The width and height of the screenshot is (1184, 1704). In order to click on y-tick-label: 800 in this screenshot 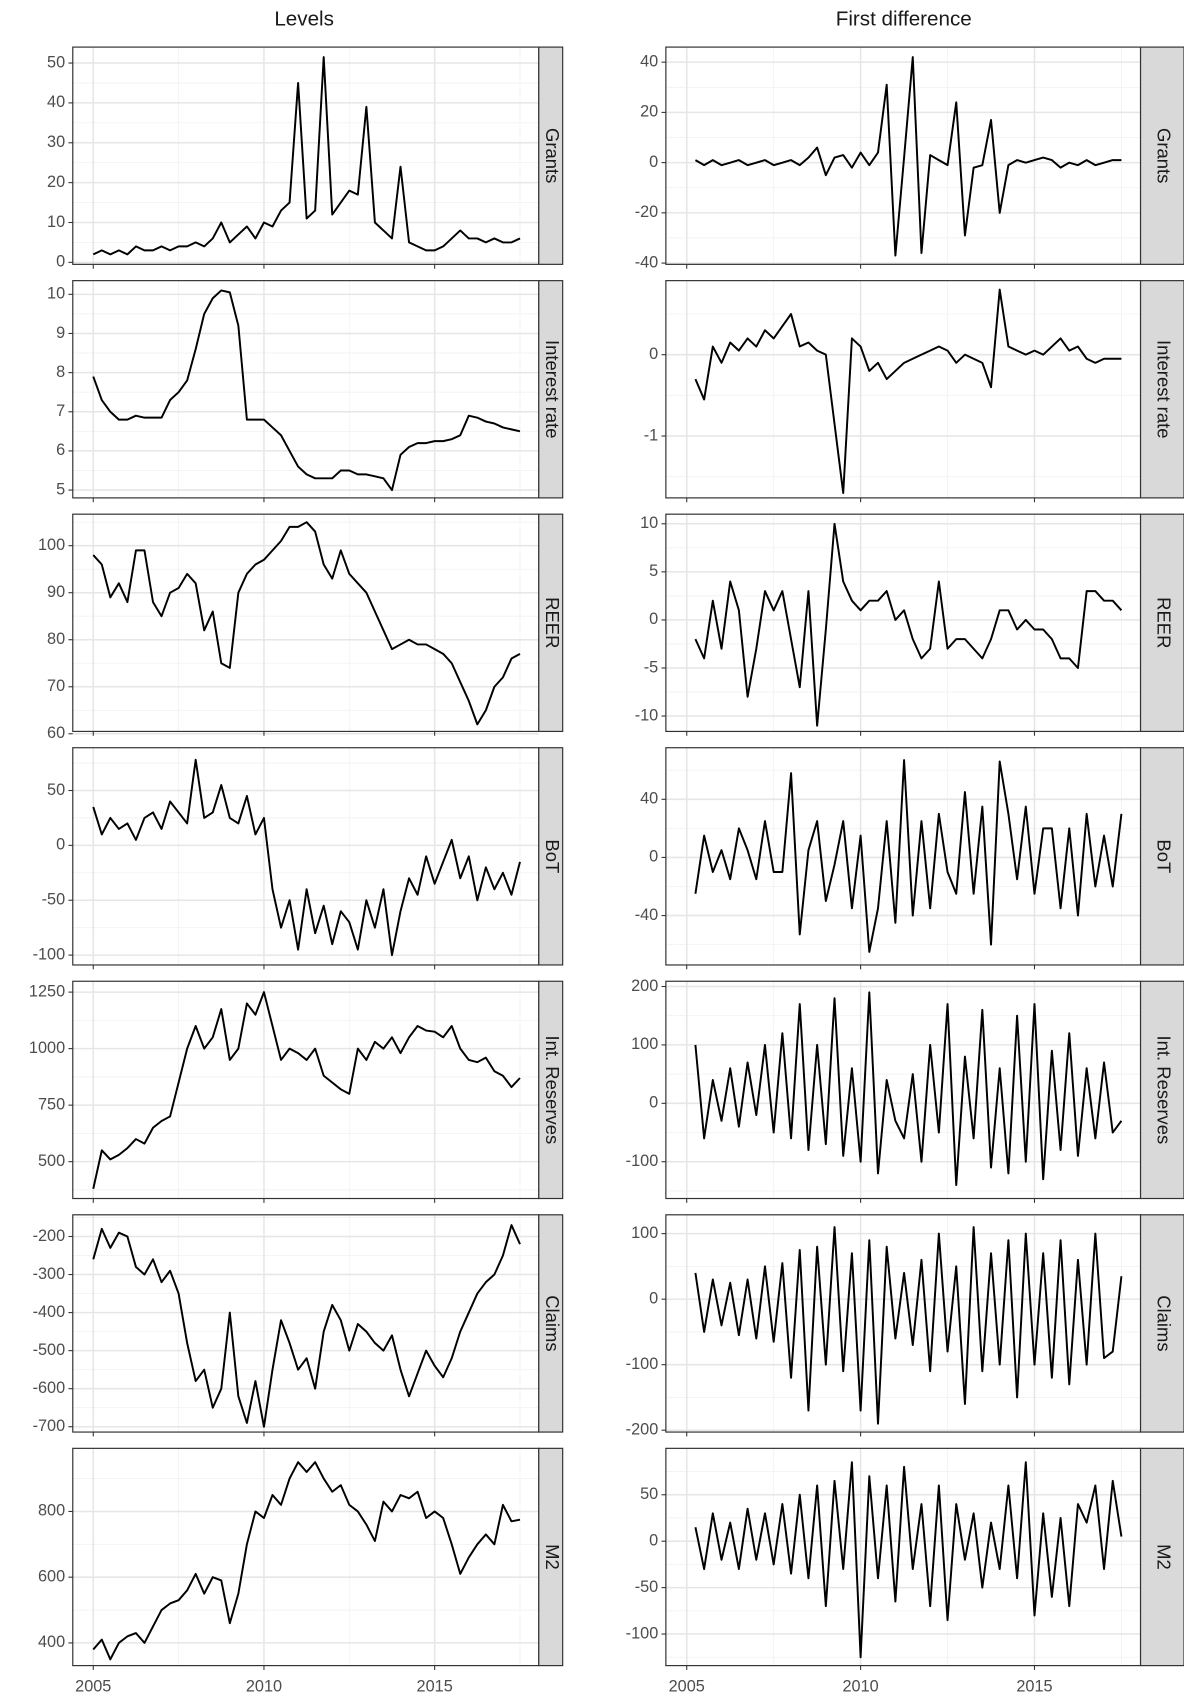, I will do `click(51, 1511)`.